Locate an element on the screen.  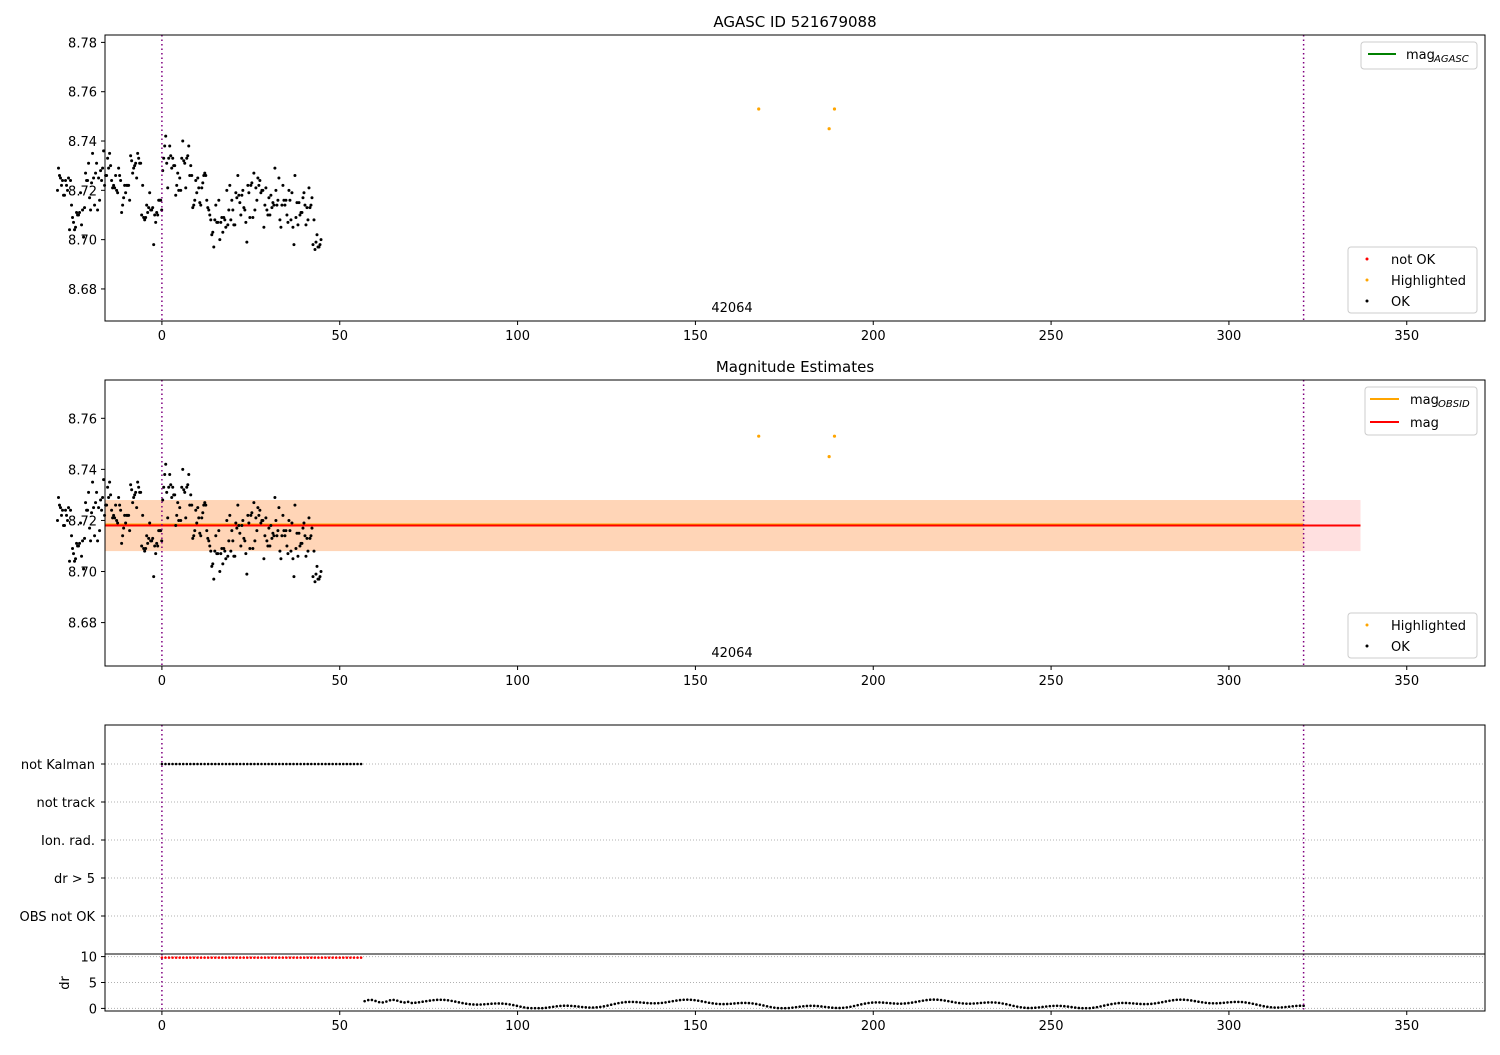
panel1-legend-ok-marker is located at coordinates (1367, 301).